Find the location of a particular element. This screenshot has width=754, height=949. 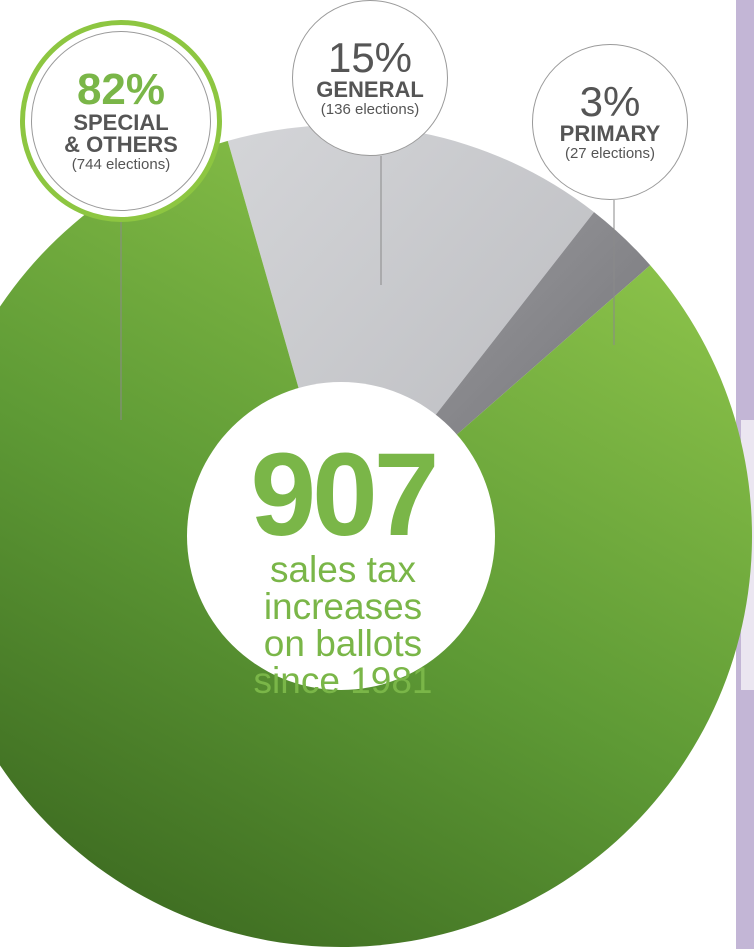

caption-line-3: on ballots is located at coordinates (343, 644).